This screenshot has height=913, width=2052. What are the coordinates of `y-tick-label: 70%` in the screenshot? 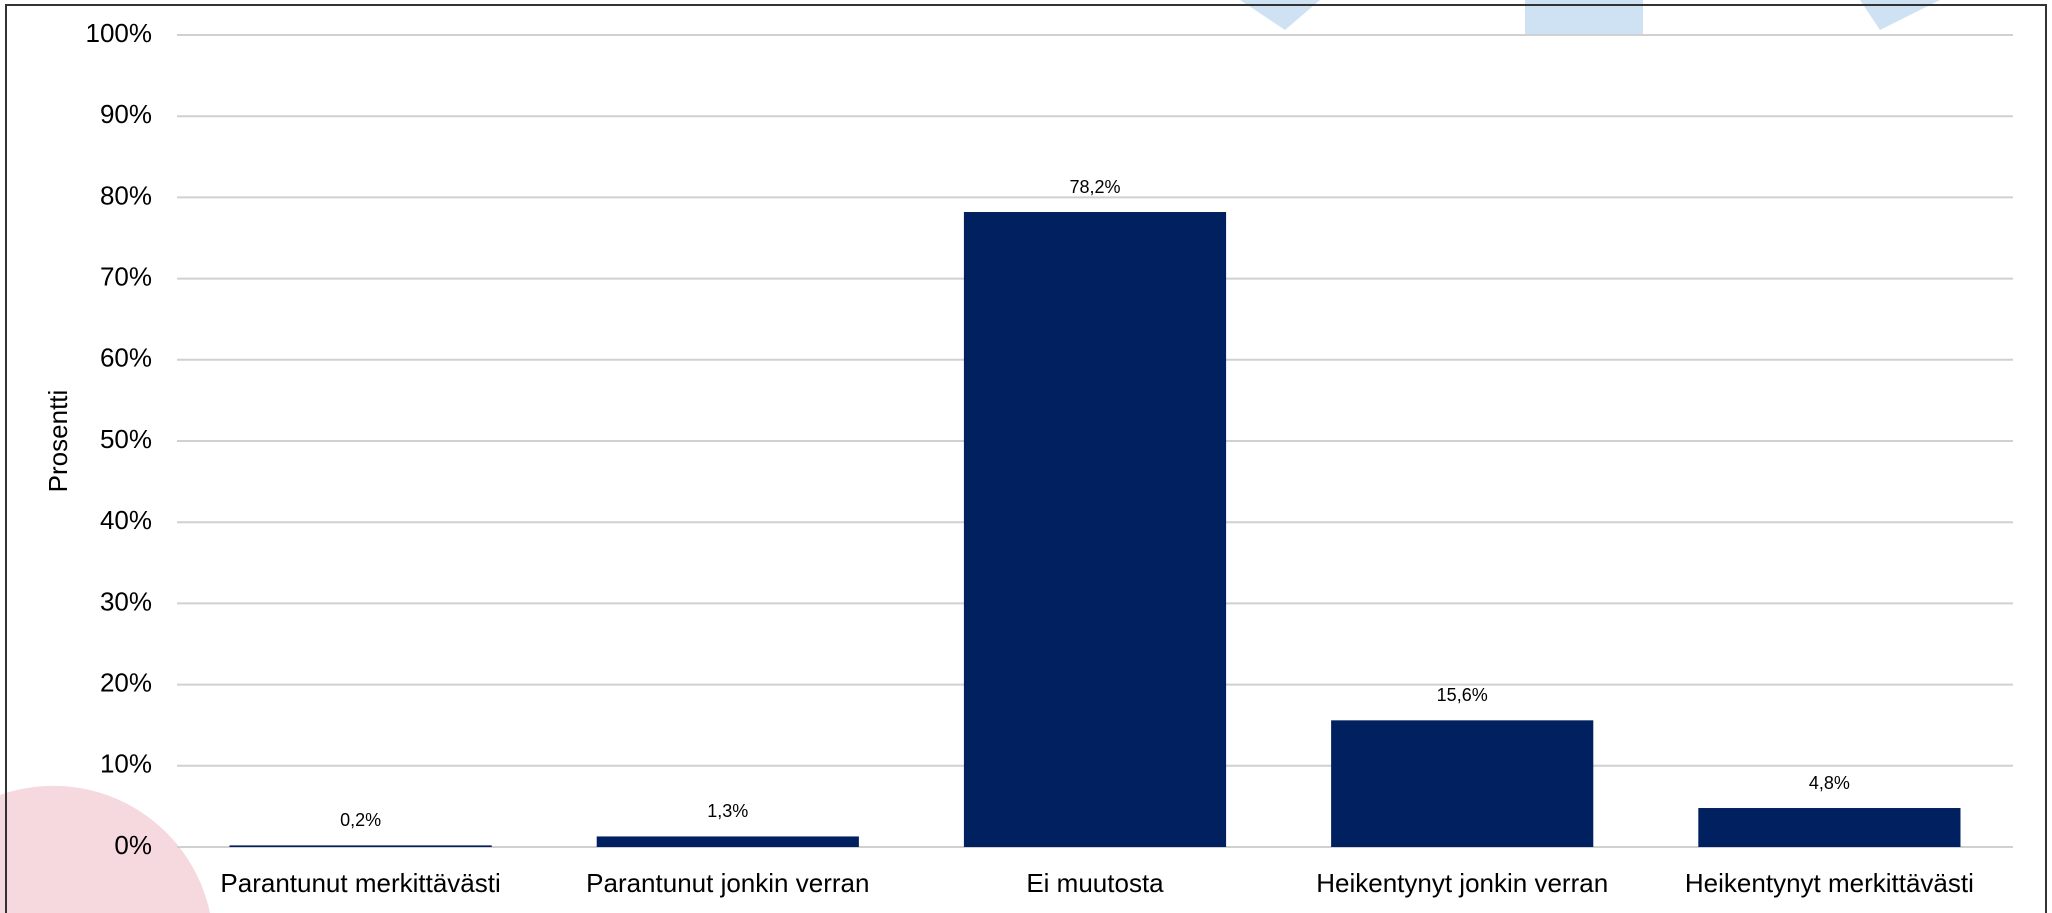 It's located at (126, 276).